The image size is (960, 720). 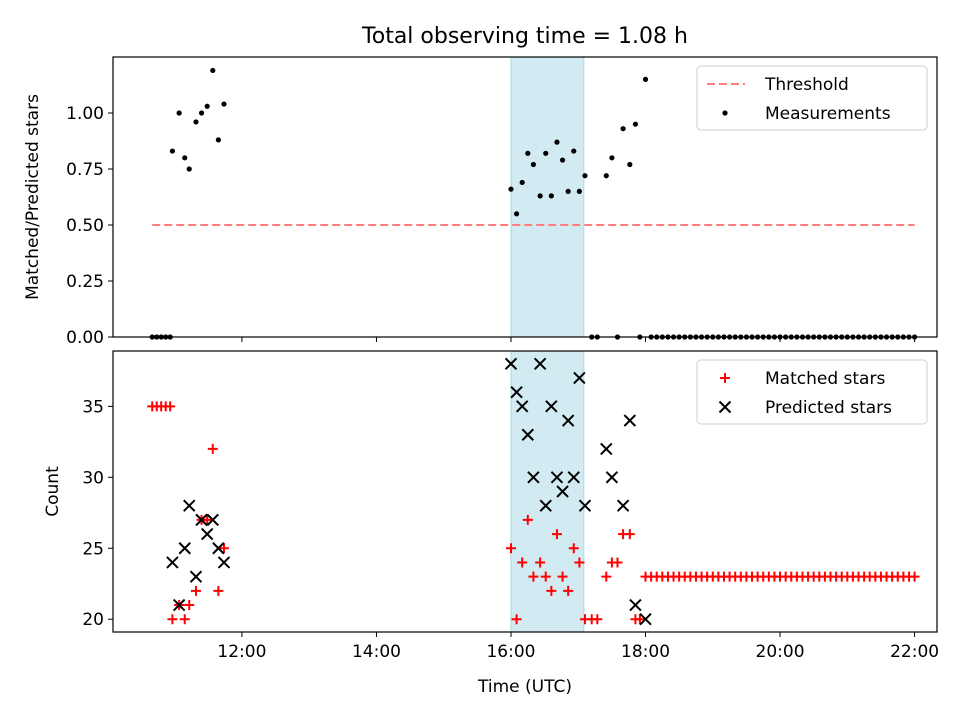 What do you see at coordinates (725, 378) in the screenshot?
I see `legend-matched-handle` at bounding box center [725, 378].